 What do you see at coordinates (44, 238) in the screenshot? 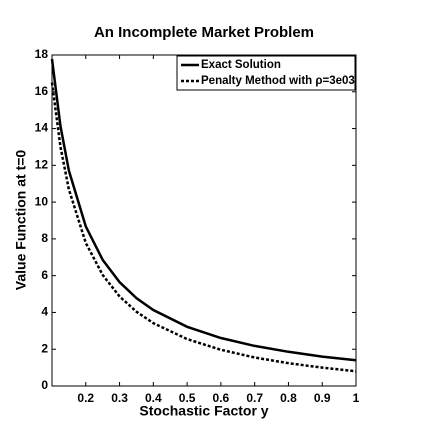
I see `y-tick-label: 8` at bounding box center [44, 238].